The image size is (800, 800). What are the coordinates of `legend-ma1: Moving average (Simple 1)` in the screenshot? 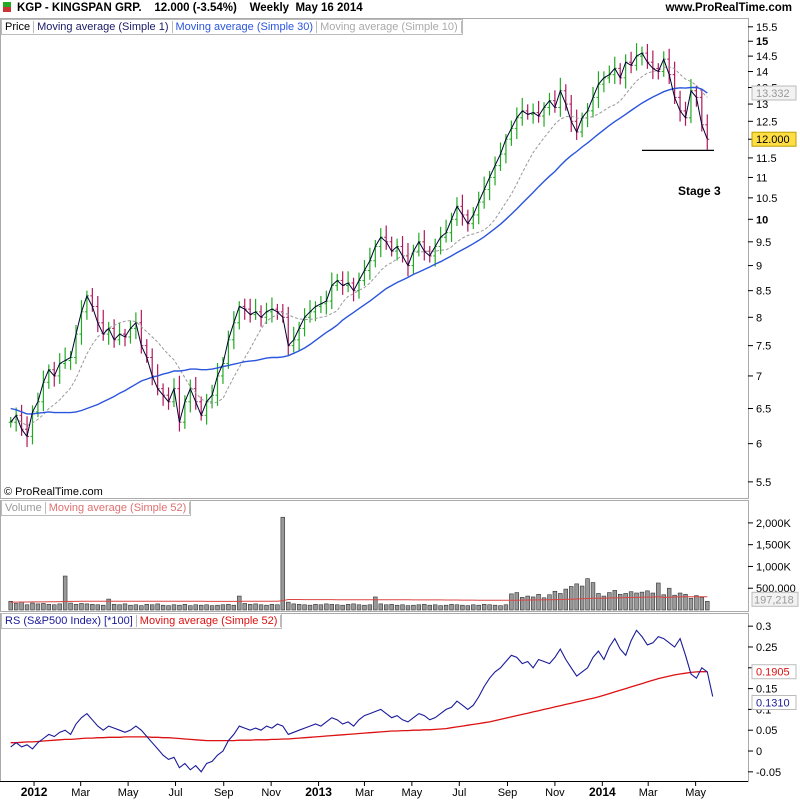 It's located at (103, 27).